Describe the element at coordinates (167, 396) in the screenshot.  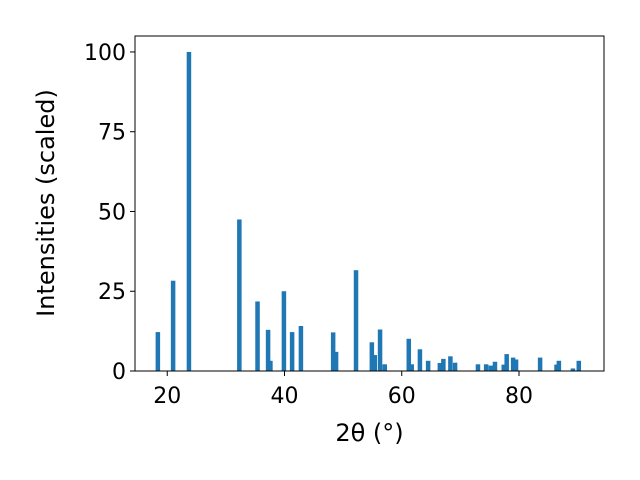
I see `x-tick-label-0: 20` at that location.